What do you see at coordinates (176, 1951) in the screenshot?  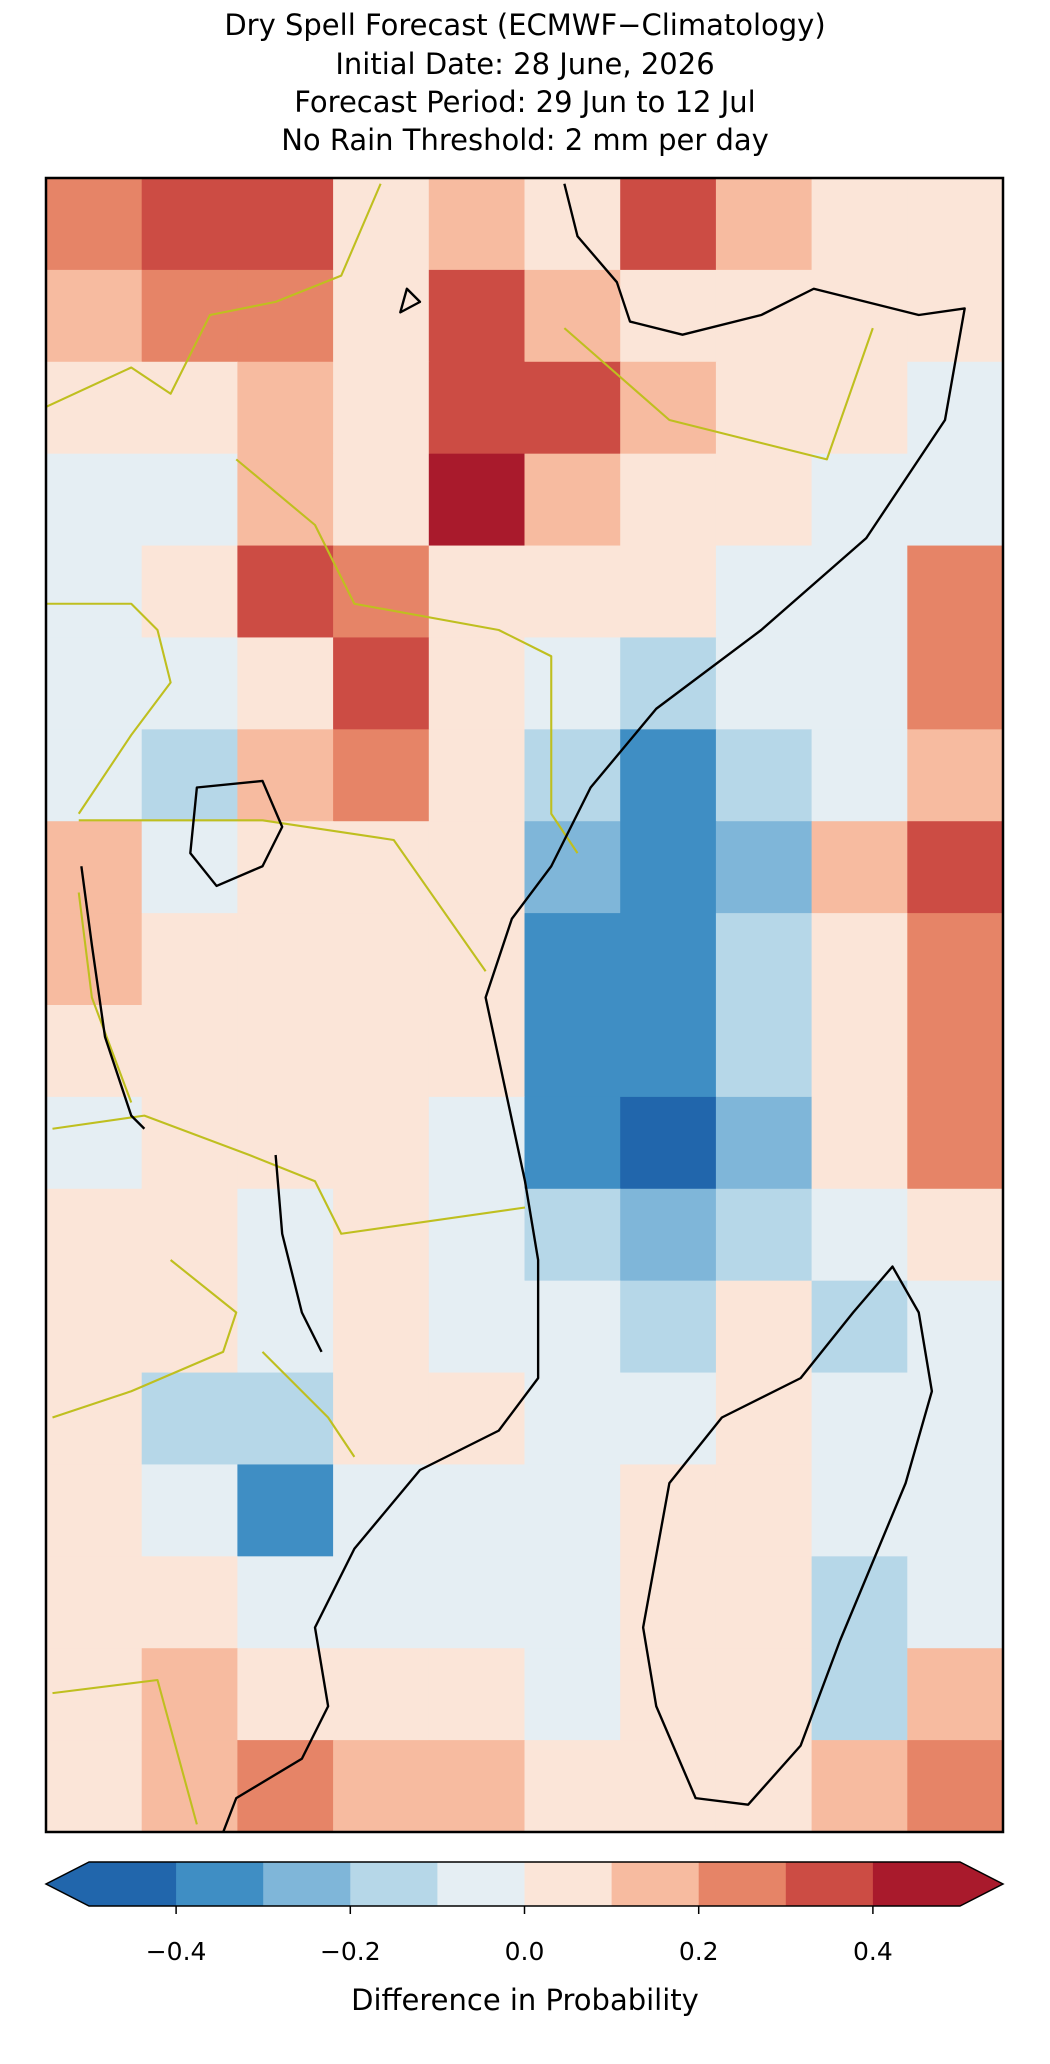 I see `colorbar-tick-label: −0.4` at bounding box center [176, 1951].